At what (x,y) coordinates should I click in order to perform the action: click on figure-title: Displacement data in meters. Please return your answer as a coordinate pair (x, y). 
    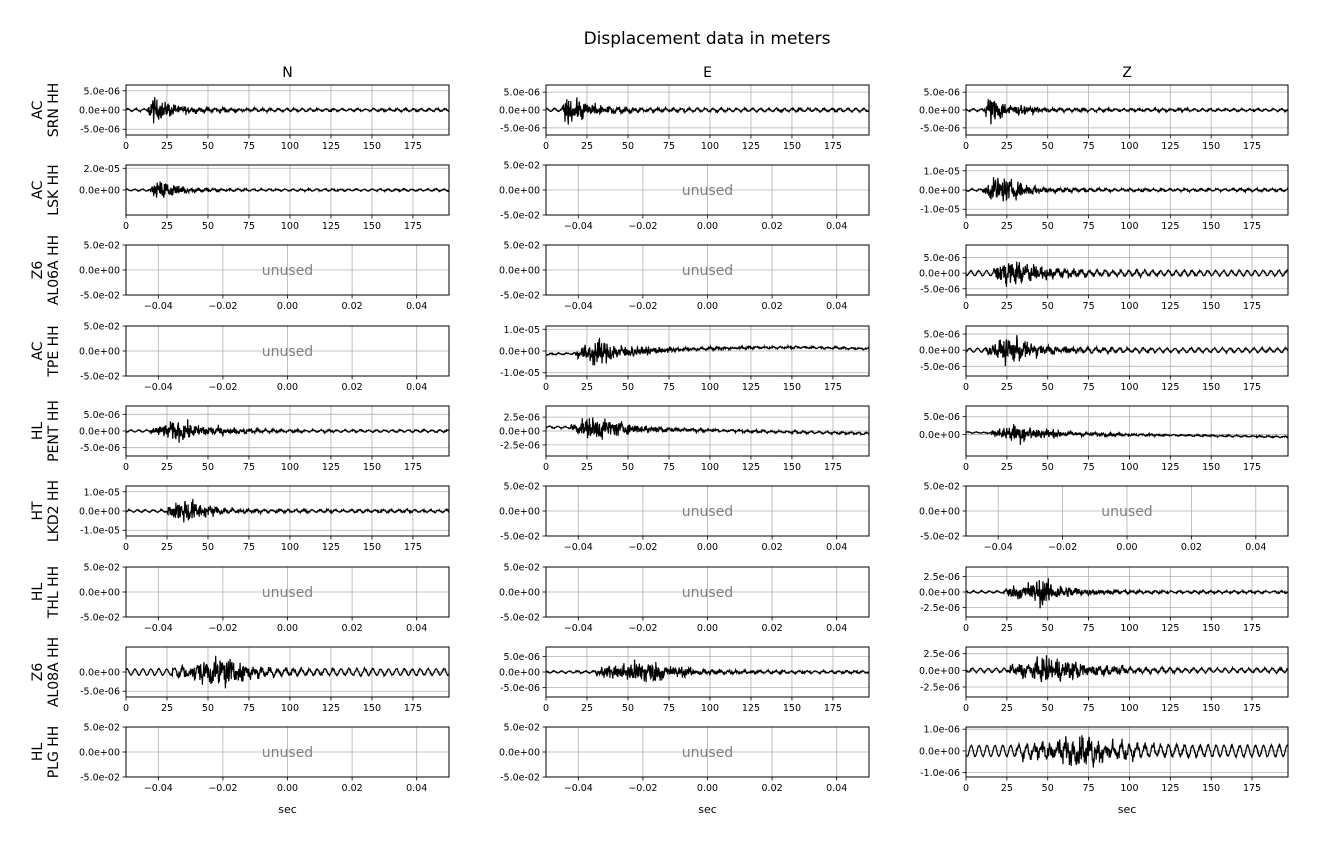
    Looking at the image, I should click on (707, 39).